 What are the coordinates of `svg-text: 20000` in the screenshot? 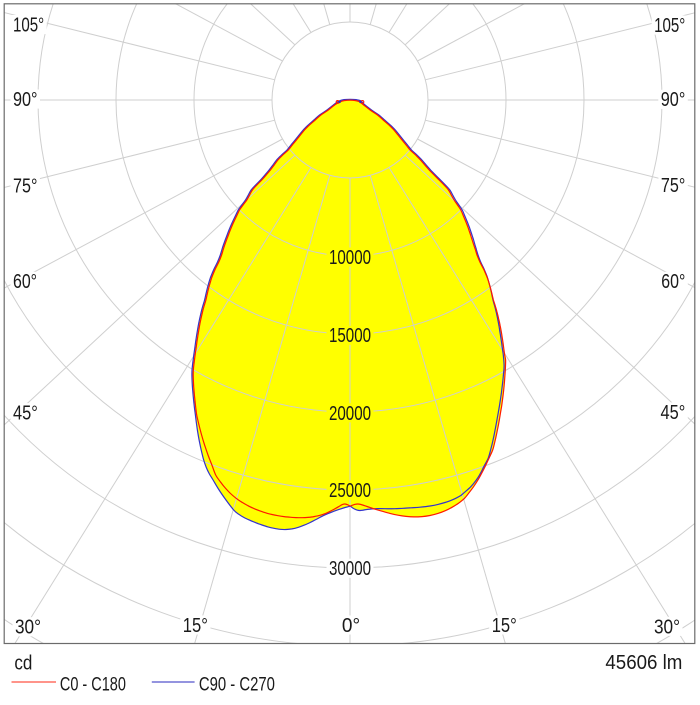 It's located at (350, 414).